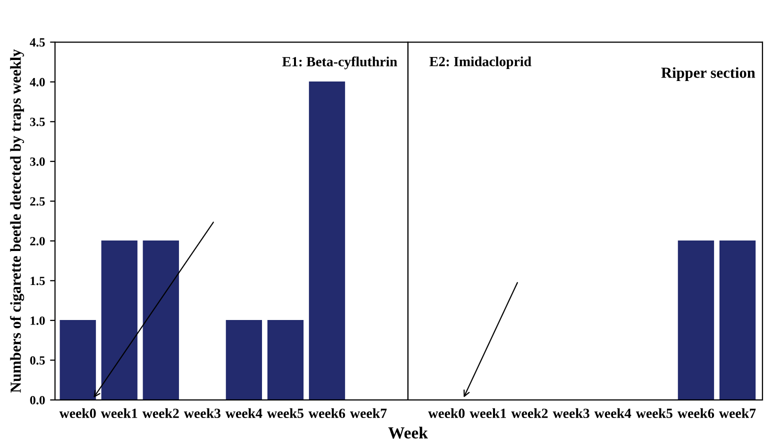 The image size is (764, 439). Describe the element at coordinates (480, 63) in the screenshot. I see `annotation: E2: Imidacloprid` at that location.